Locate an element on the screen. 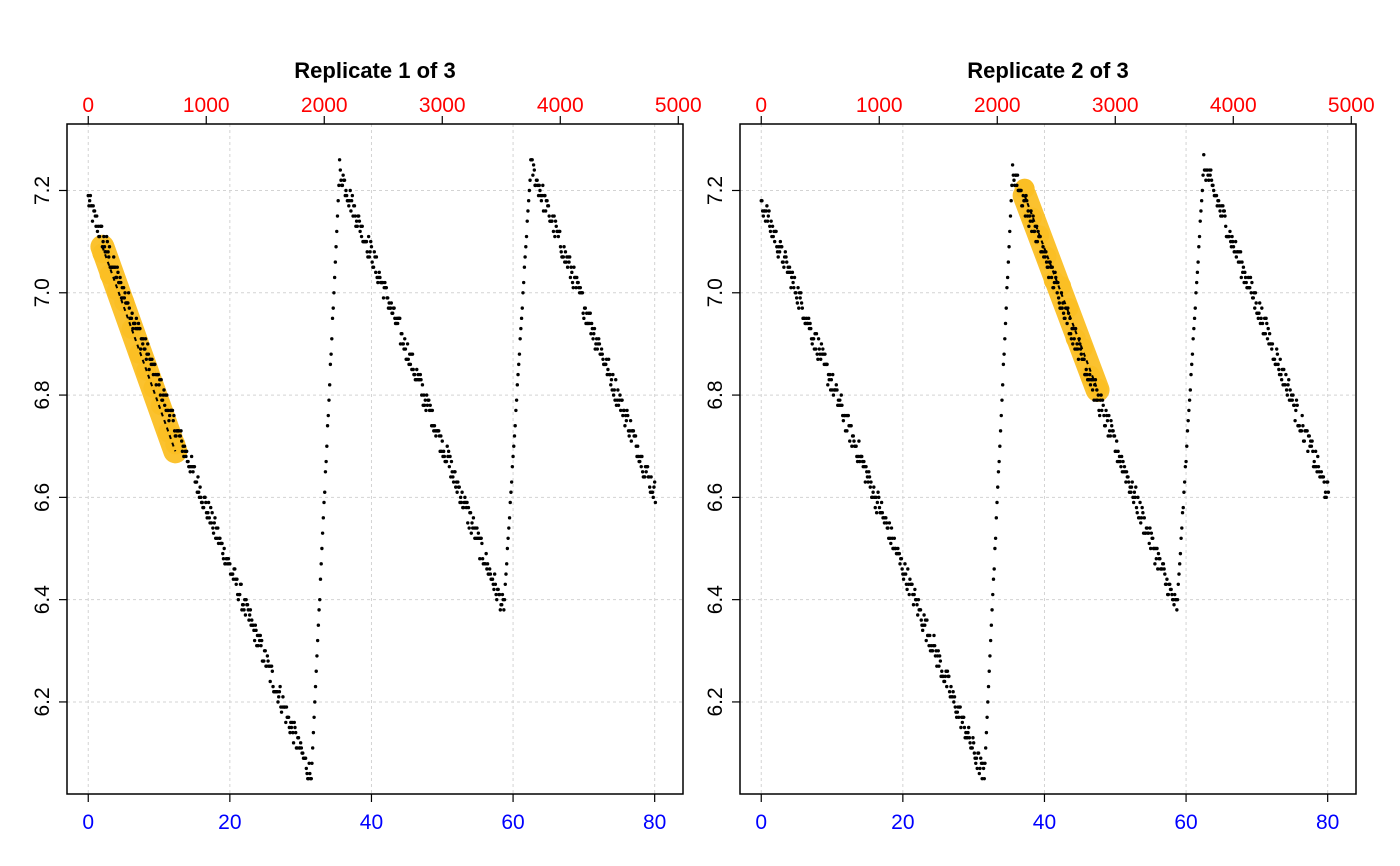 The image size is (1400, 866). y-tick-label: 6.4 is located at coordinates (715, 600).